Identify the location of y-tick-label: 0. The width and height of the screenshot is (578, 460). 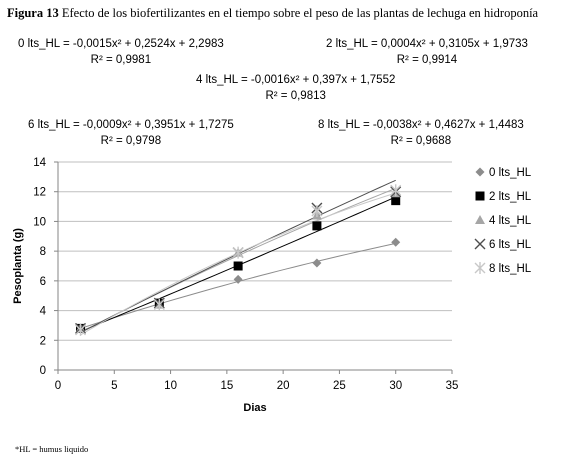
(43, 371).